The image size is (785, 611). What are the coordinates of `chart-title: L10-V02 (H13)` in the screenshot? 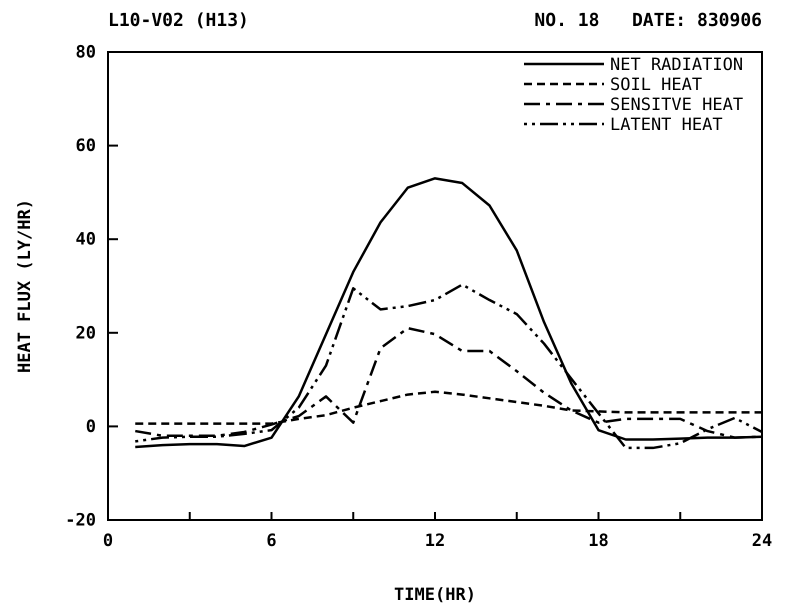 It's located at (178, 20).